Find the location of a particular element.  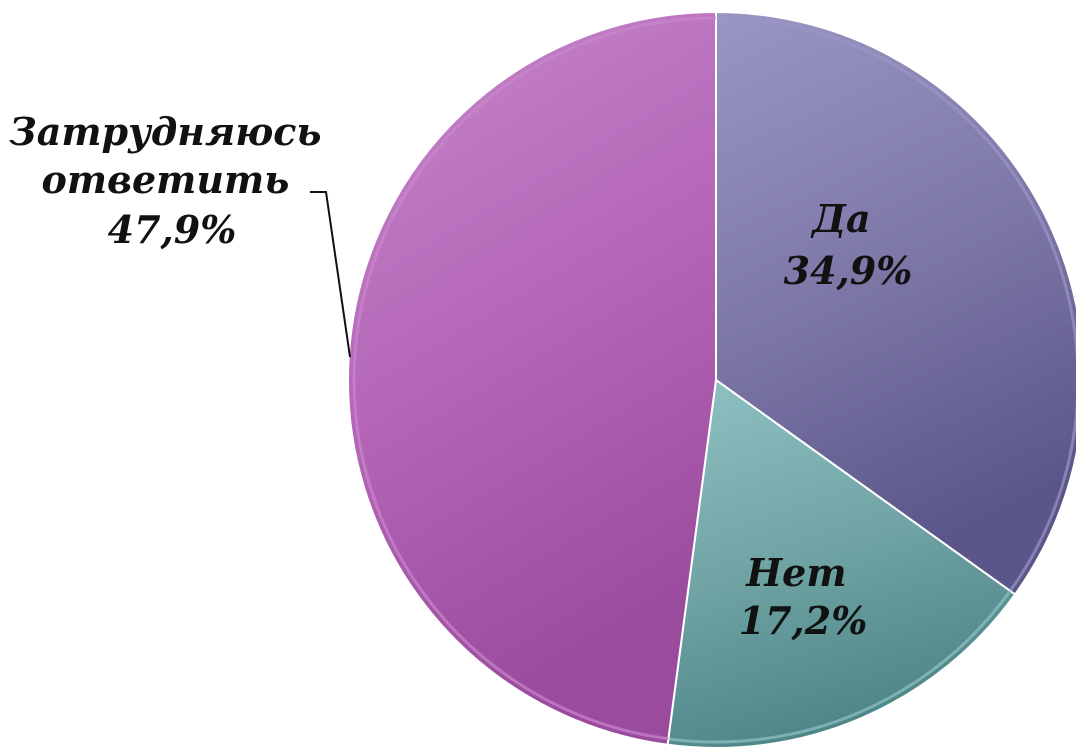

slice-name-da: Да is located at coordinates (840, 218).